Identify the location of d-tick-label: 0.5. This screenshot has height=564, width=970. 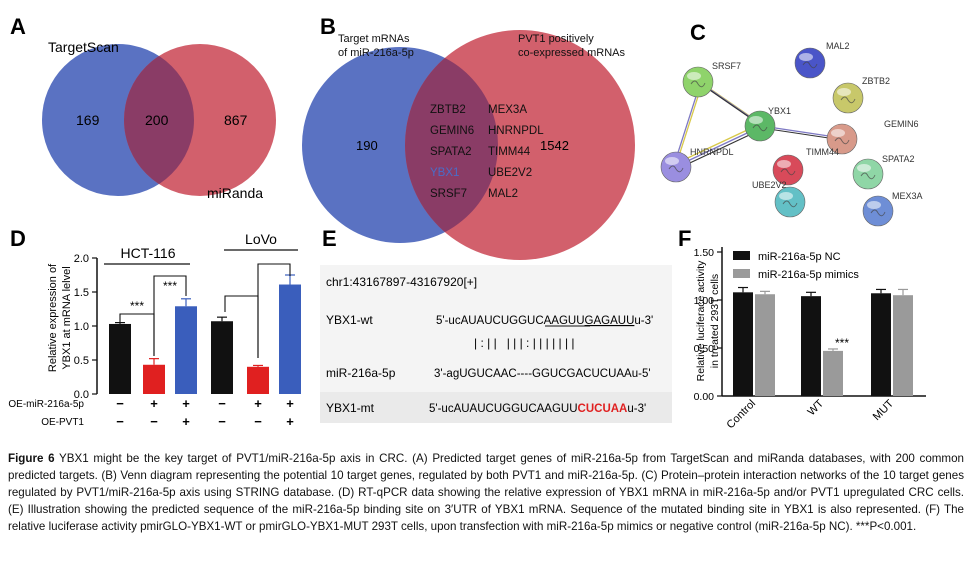
(81, 361).